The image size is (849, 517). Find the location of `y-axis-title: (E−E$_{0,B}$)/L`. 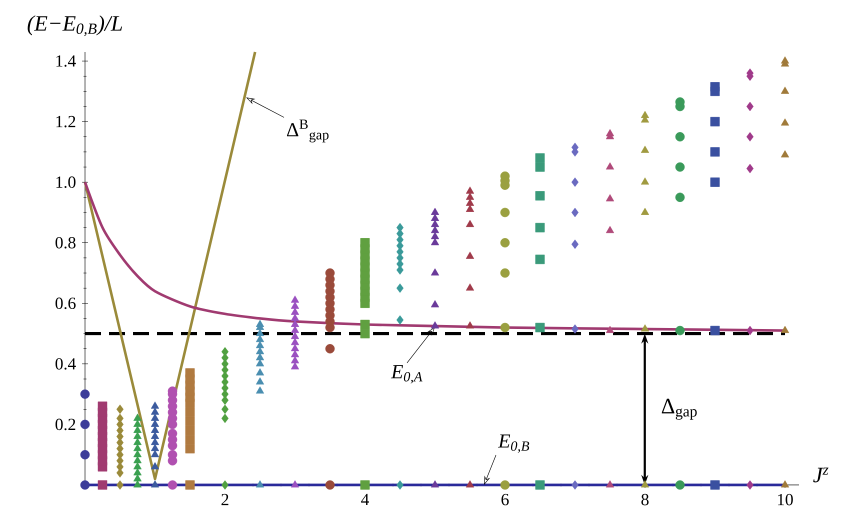

y-axis-title: (E−E$_{0,B}$)/L is located at coordinates (75, 25).